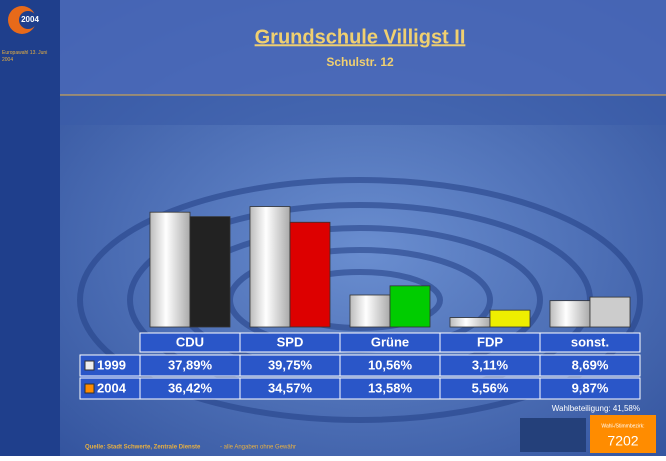 This screenshot has height=461, width=666. I want to click on disclaimer: - alle Angaben ohne Gewähr, so click(258, 448).